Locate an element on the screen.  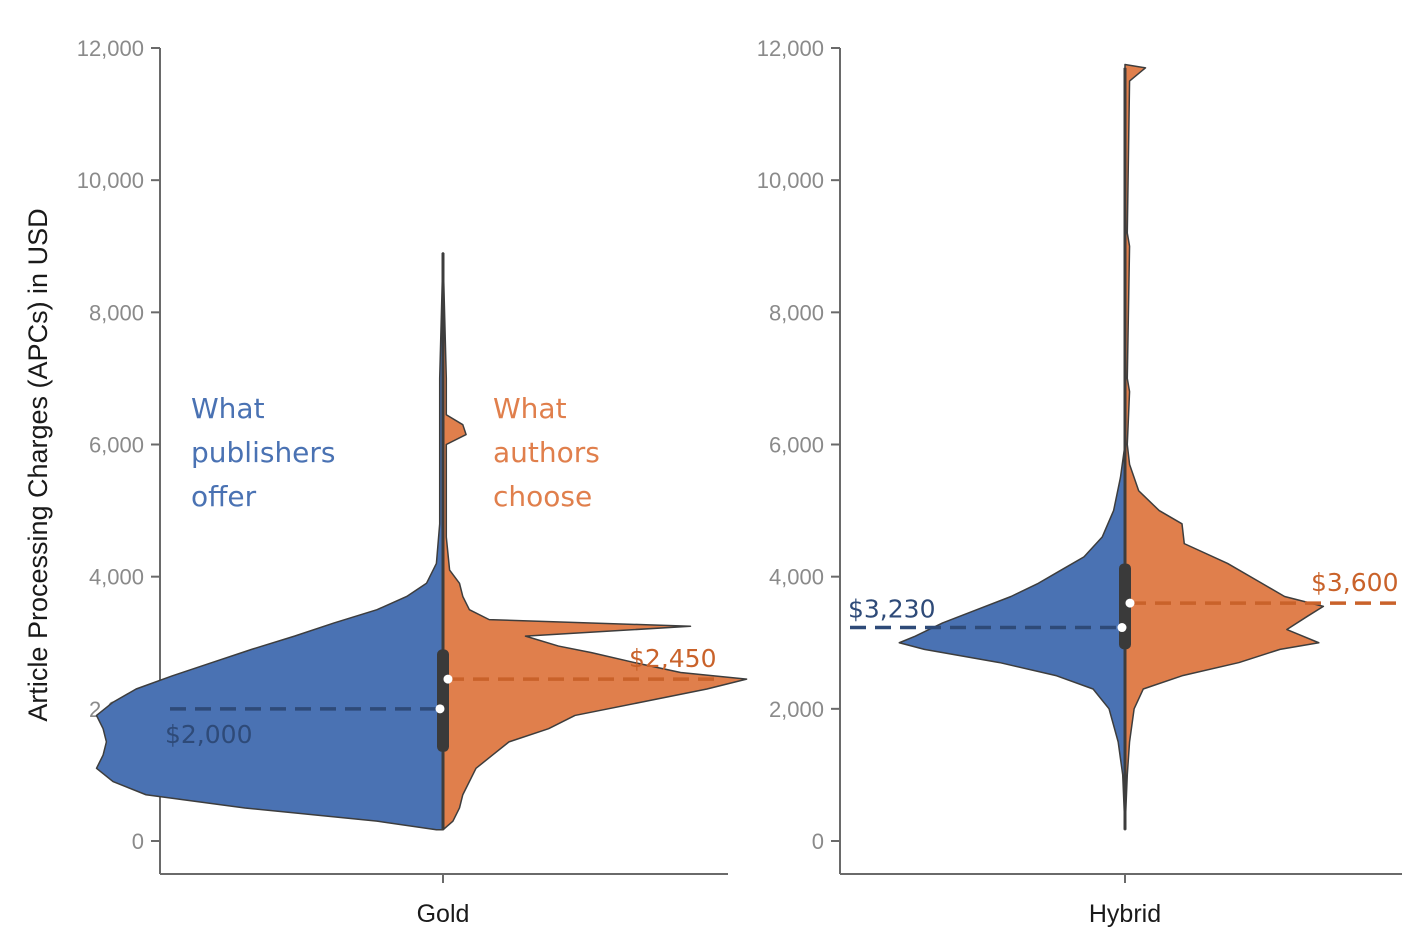
violin-choose-gold is located at coordinates (595, 541).